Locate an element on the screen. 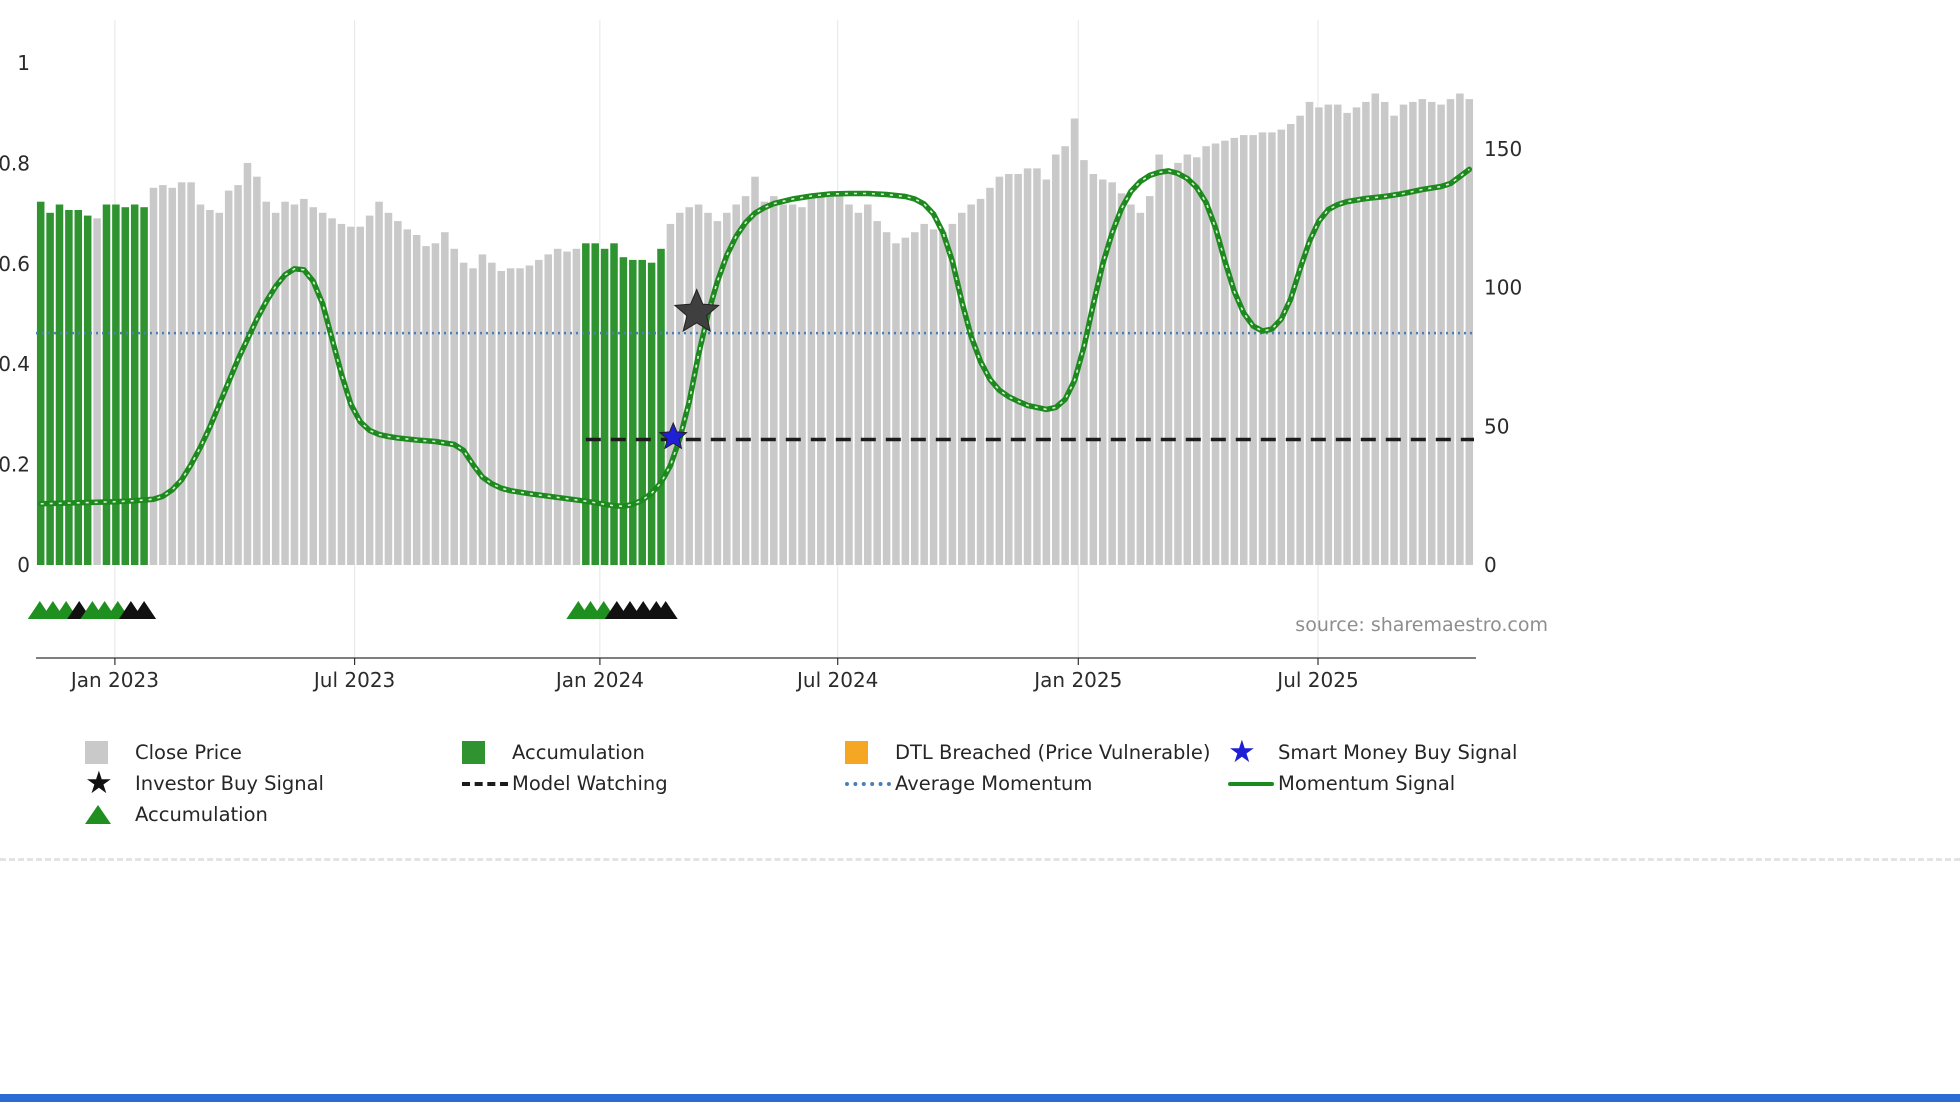 This screenshot has width=1960, height=1102. y-left-tick-label: 0.4 is located at coordinates (15, 364).